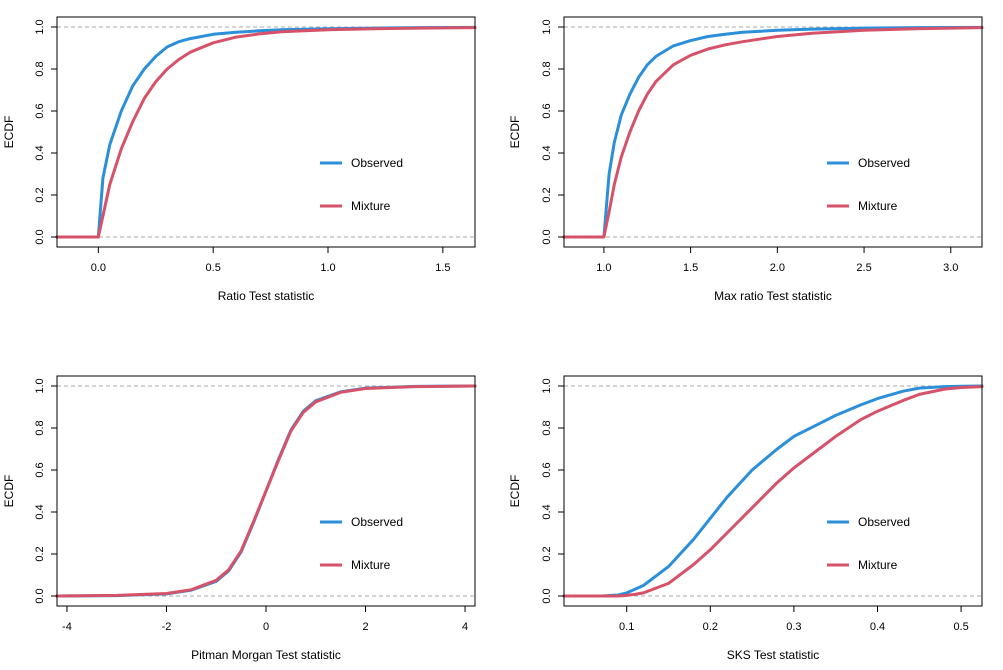 The height and width of the screenshot is (670, 1003). I want to click on x-tick-label: -4, so click(67, 627).